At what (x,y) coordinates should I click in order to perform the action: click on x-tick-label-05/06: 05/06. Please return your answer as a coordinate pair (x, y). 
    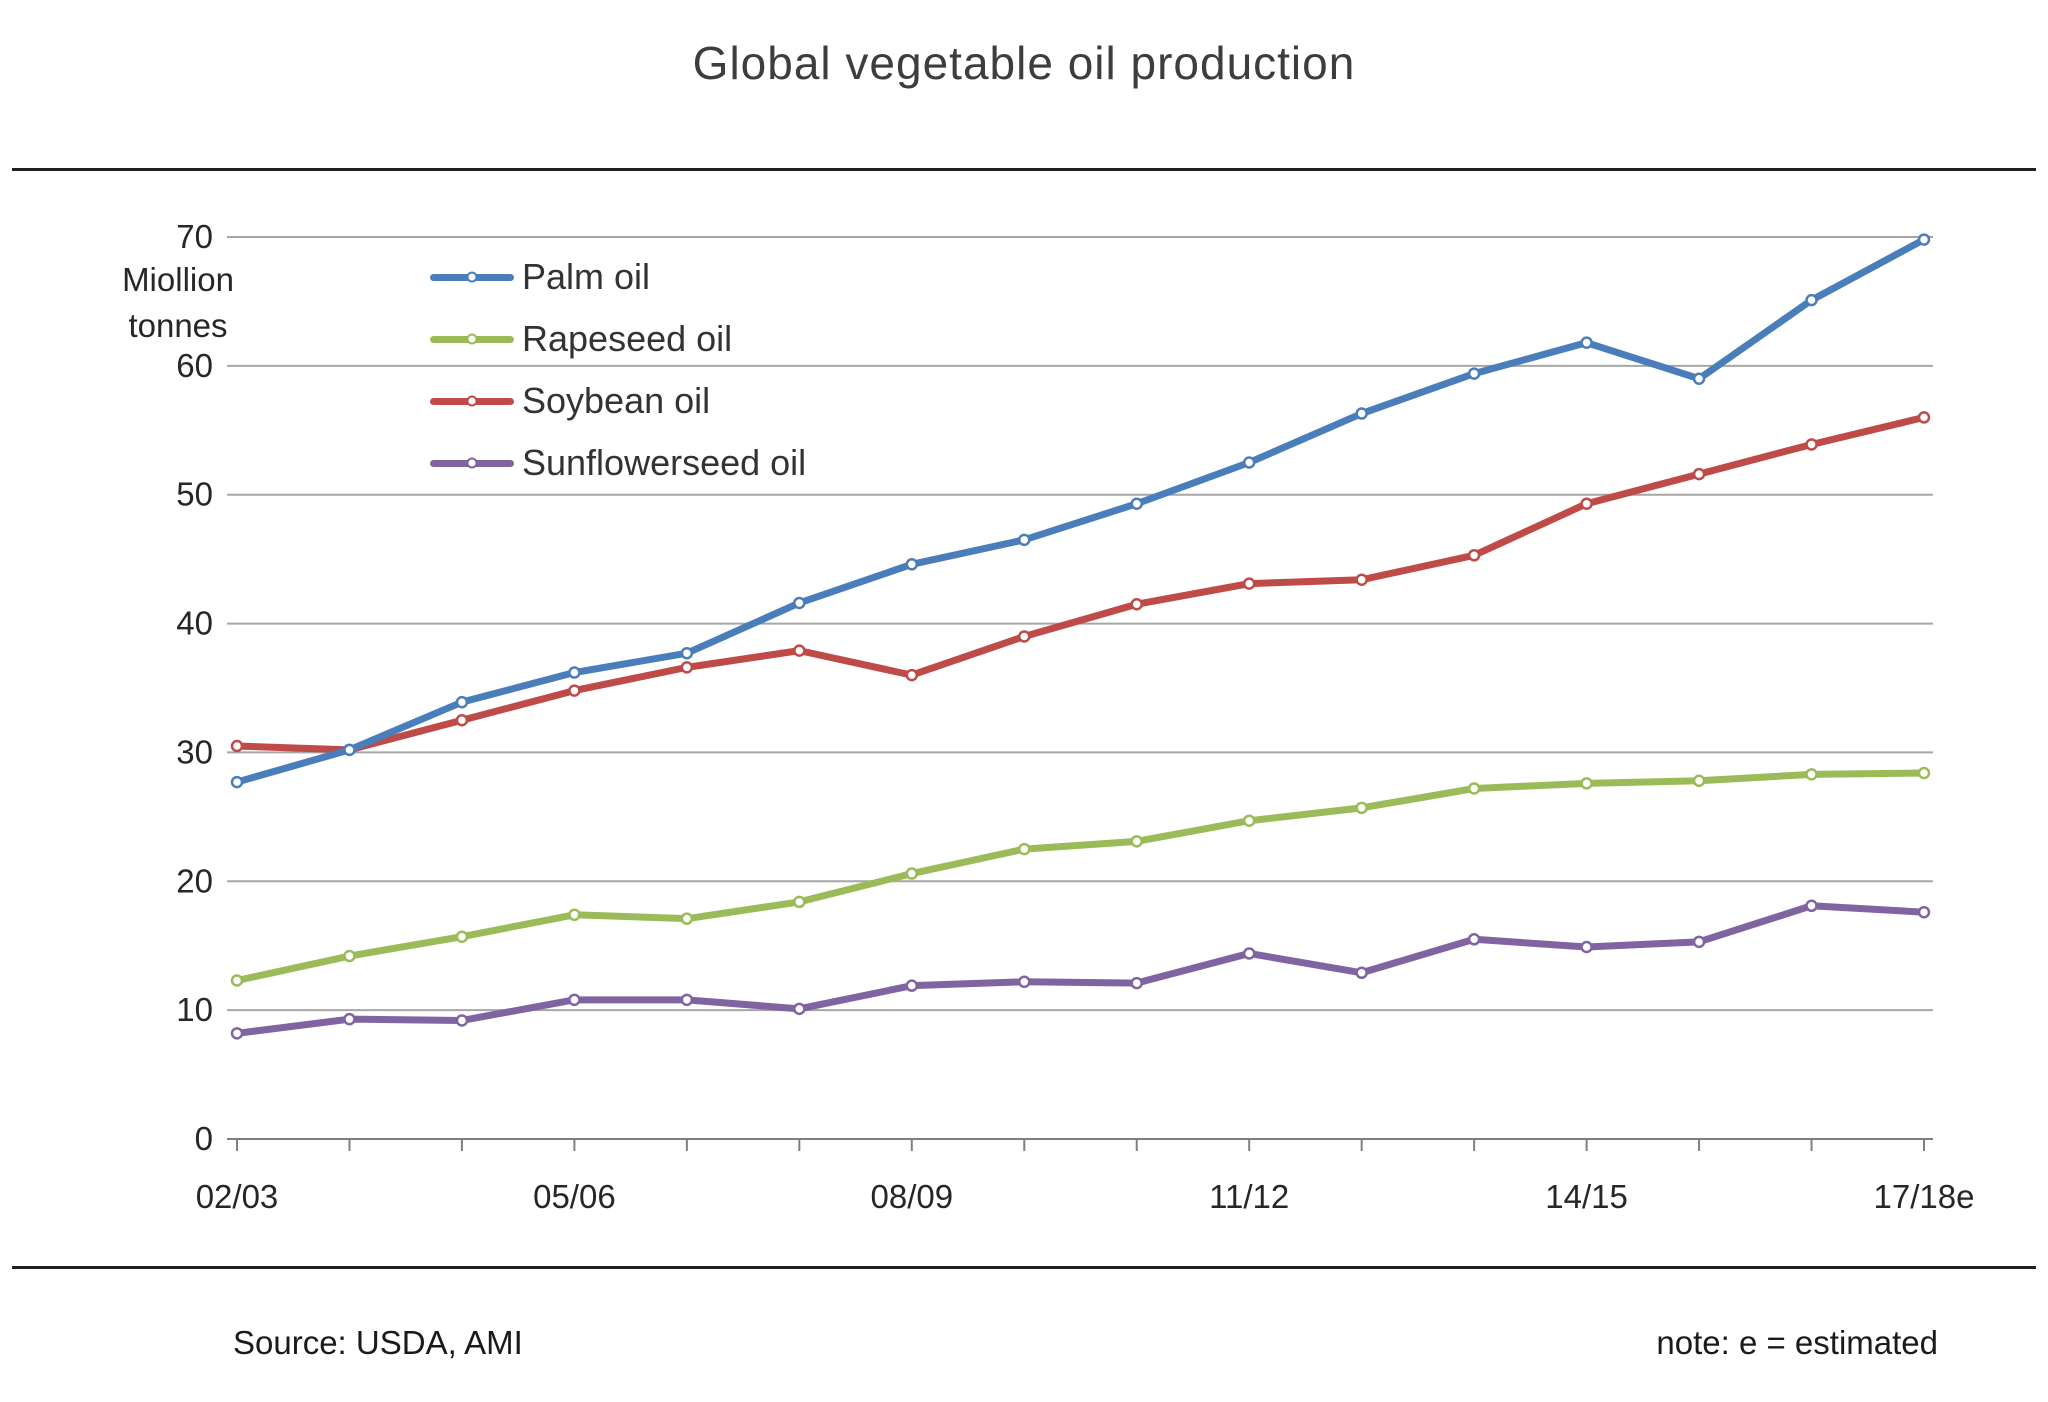
    Looking at the image, I should click on (574, 1196).